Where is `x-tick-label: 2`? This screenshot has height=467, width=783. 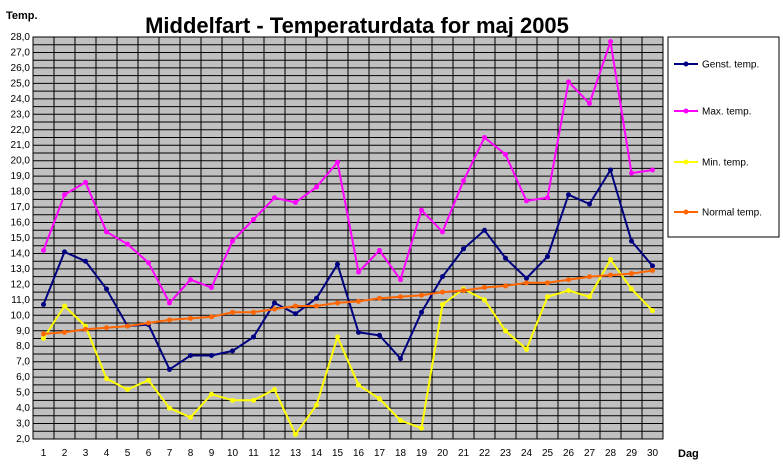 x-tick-label: 2 is located at coordinates (65, 453).